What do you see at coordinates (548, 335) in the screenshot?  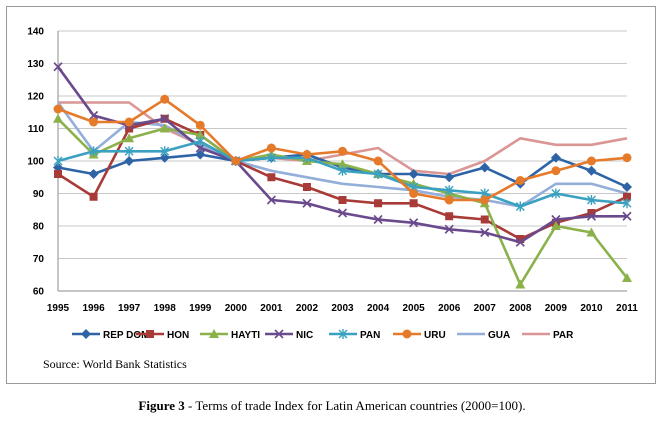 I see `legend-item-par: PAR` at bounding box center [548, 335].